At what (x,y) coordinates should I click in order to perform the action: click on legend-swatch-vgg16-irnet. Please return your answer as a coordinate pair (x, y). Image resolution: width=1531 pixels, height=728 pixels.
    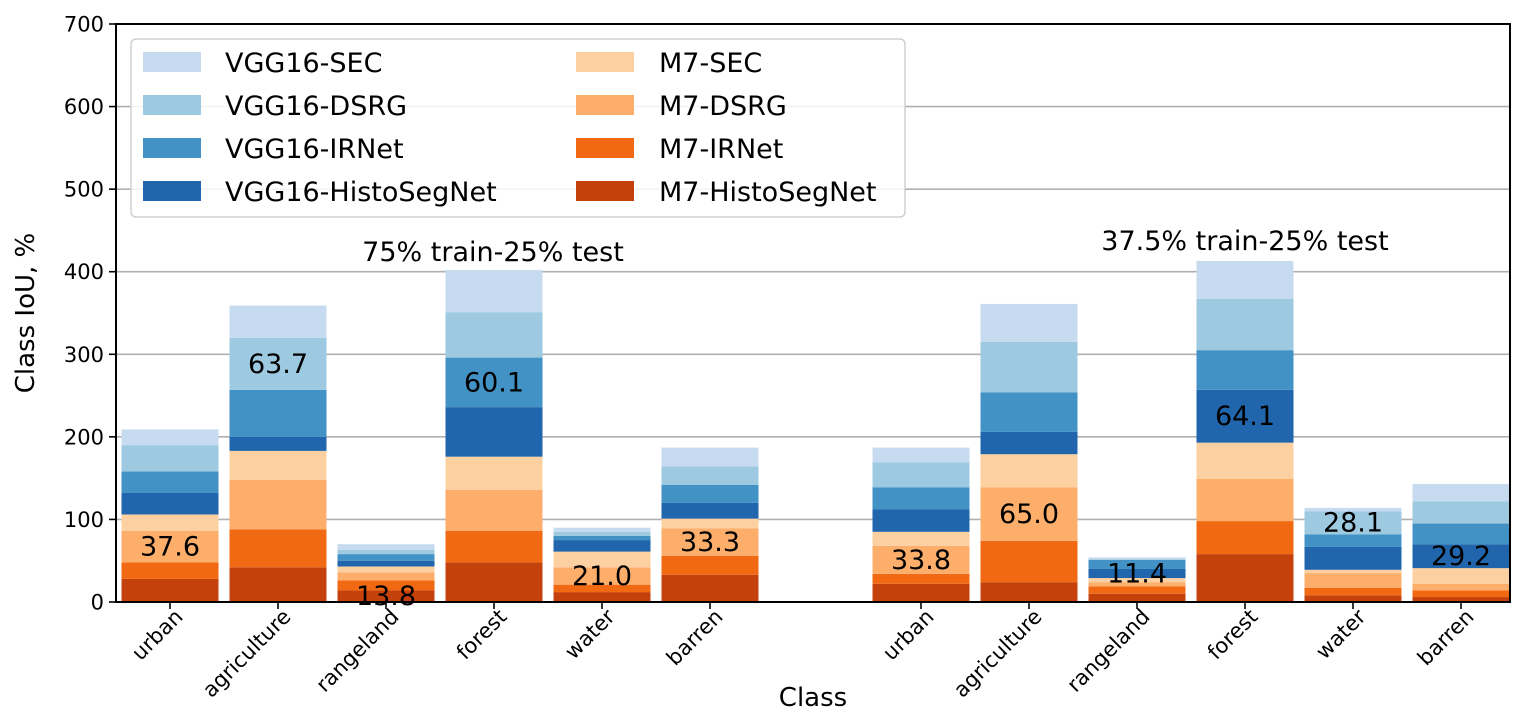
    Looking at the image, I should click on (172, 148).